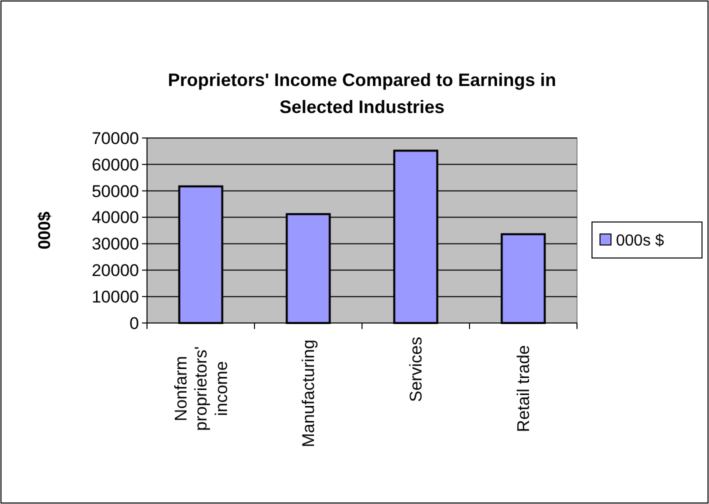 Image resolution: width=709 pixels, height=504 pixels. Describe the element at coordinates (115, 191) in the screenshot. I see `y-tick-label: 50000` at that location.